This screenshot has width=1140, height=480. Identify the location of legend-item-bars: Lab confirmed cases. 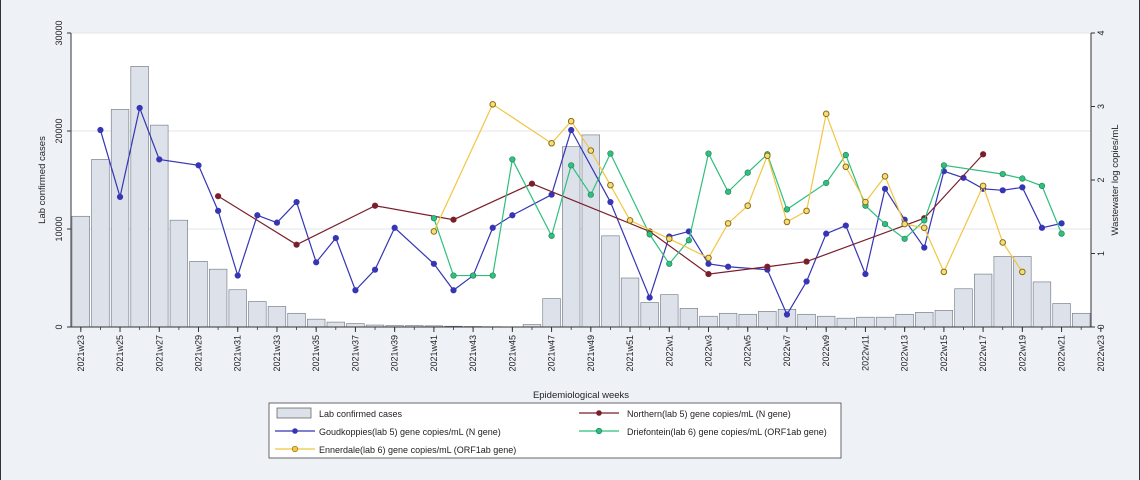
(339, 413).